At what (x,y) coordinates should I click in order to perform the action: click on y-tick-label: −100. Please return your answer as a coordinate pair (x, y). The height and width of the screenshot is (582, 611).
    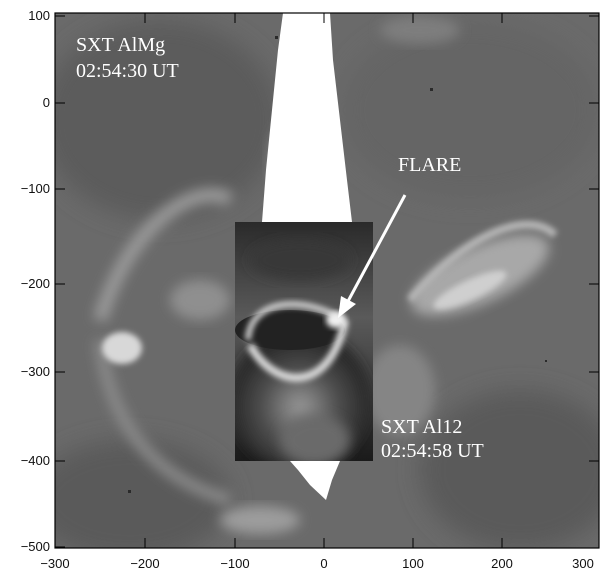
    Looking at the image, I should click on (35, 188).